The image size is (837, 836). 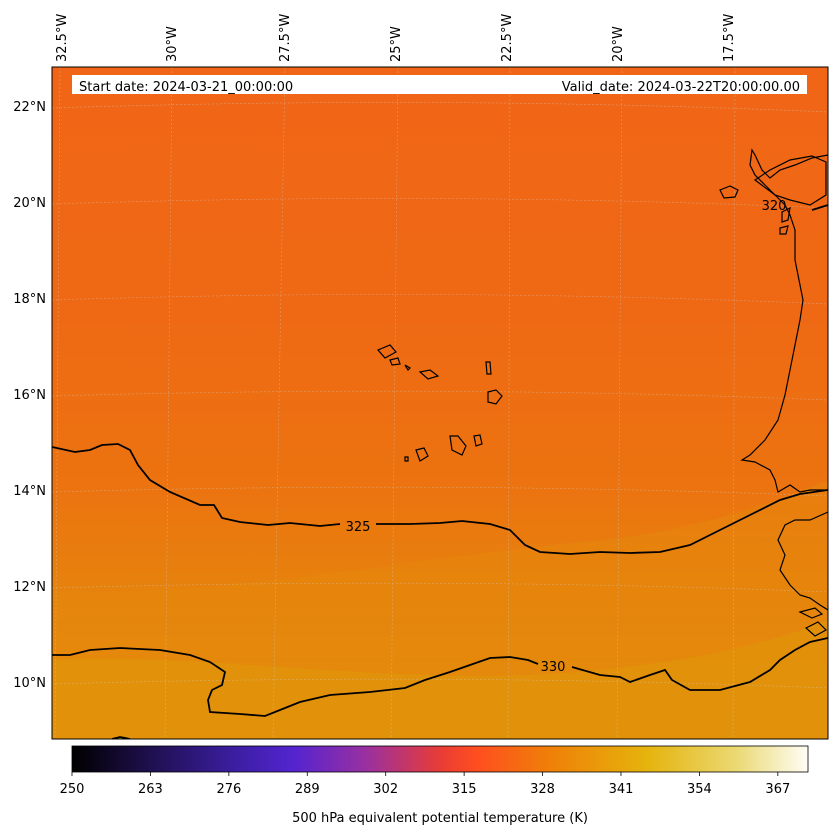 I want to click on lat-label-10n: 10°N, so click(x=29, y=683).